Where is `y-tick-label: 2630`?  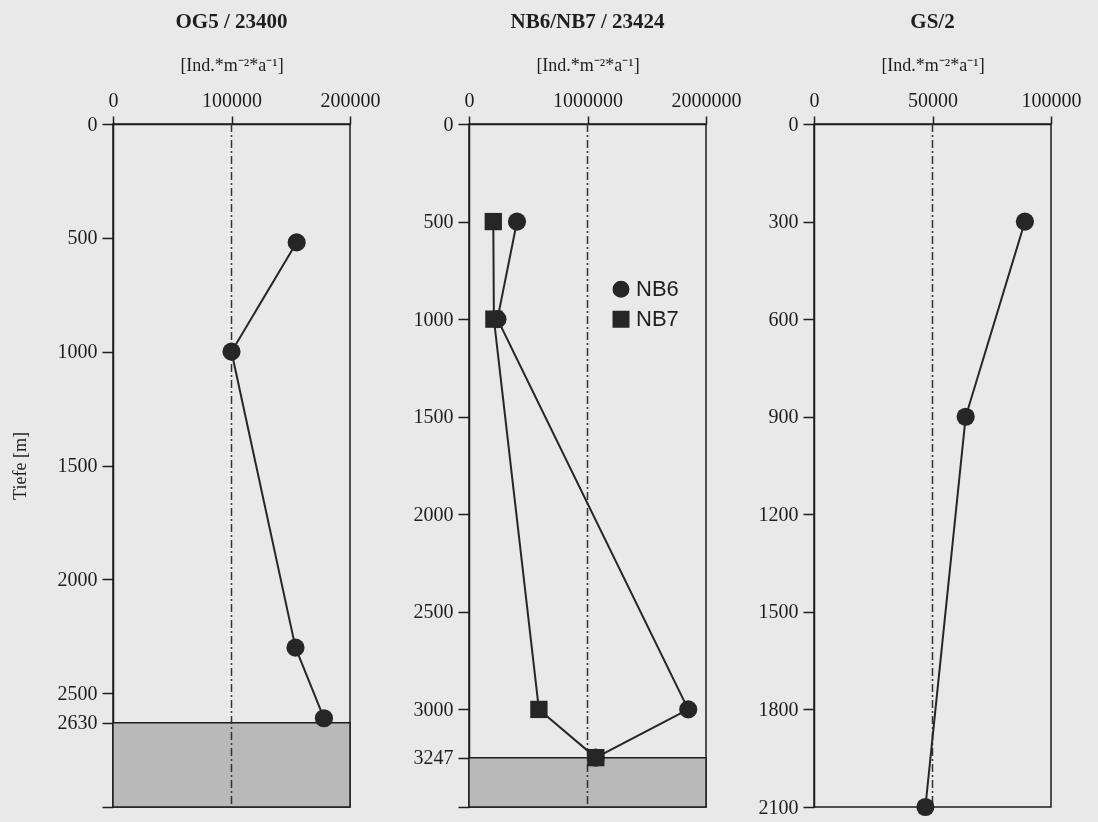
y-tick-label: 2630 is located at coordinates (77, 722).